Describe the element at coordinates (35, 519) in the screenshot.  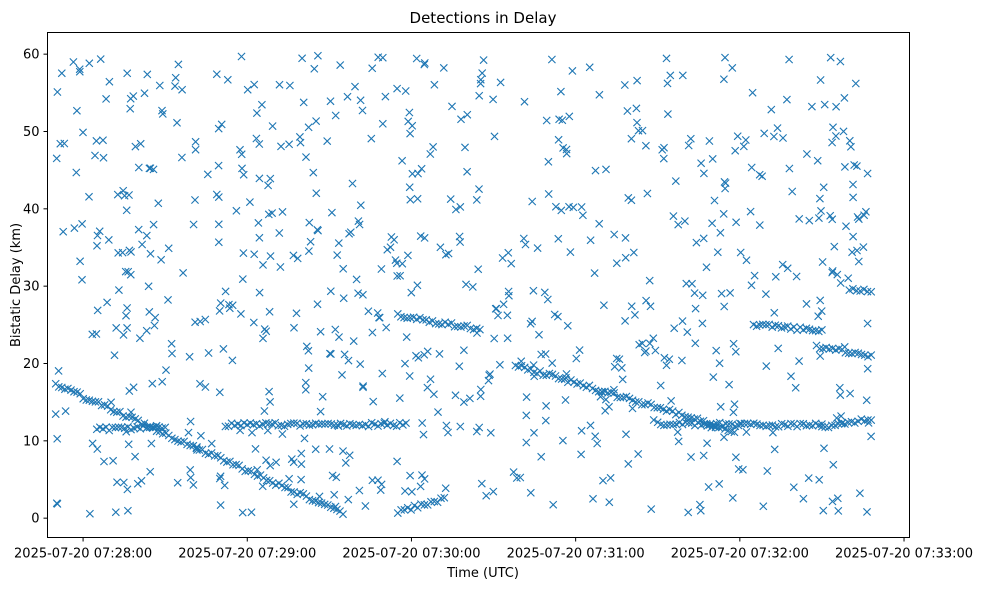
I see `y-tick-label: 0` at that location.